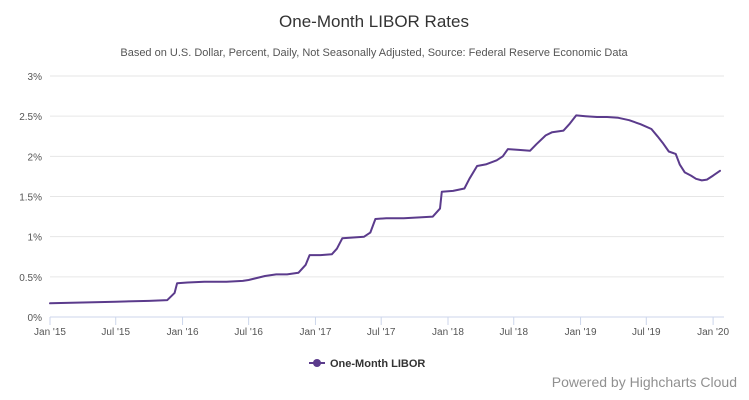  Describe the element at coordinates (248, 332) in the screenshot. I see `x-tick-label: Jul '16` at that location.